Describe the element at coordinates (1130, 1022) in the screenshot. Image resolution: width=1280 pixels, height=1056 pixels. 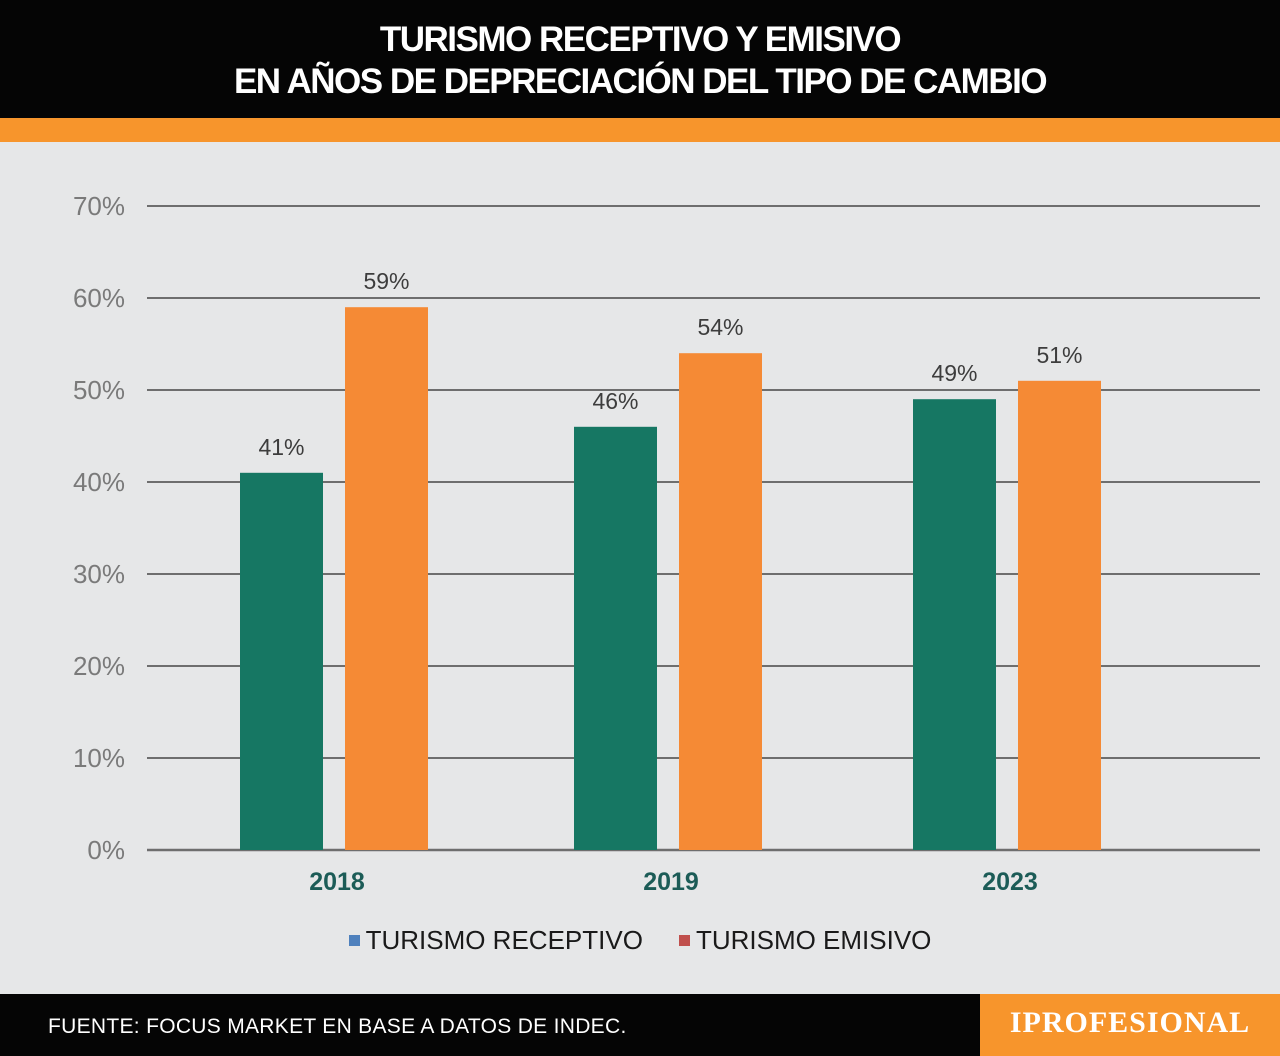
I see `brand-logo: IPROFESIONAL` at that location.